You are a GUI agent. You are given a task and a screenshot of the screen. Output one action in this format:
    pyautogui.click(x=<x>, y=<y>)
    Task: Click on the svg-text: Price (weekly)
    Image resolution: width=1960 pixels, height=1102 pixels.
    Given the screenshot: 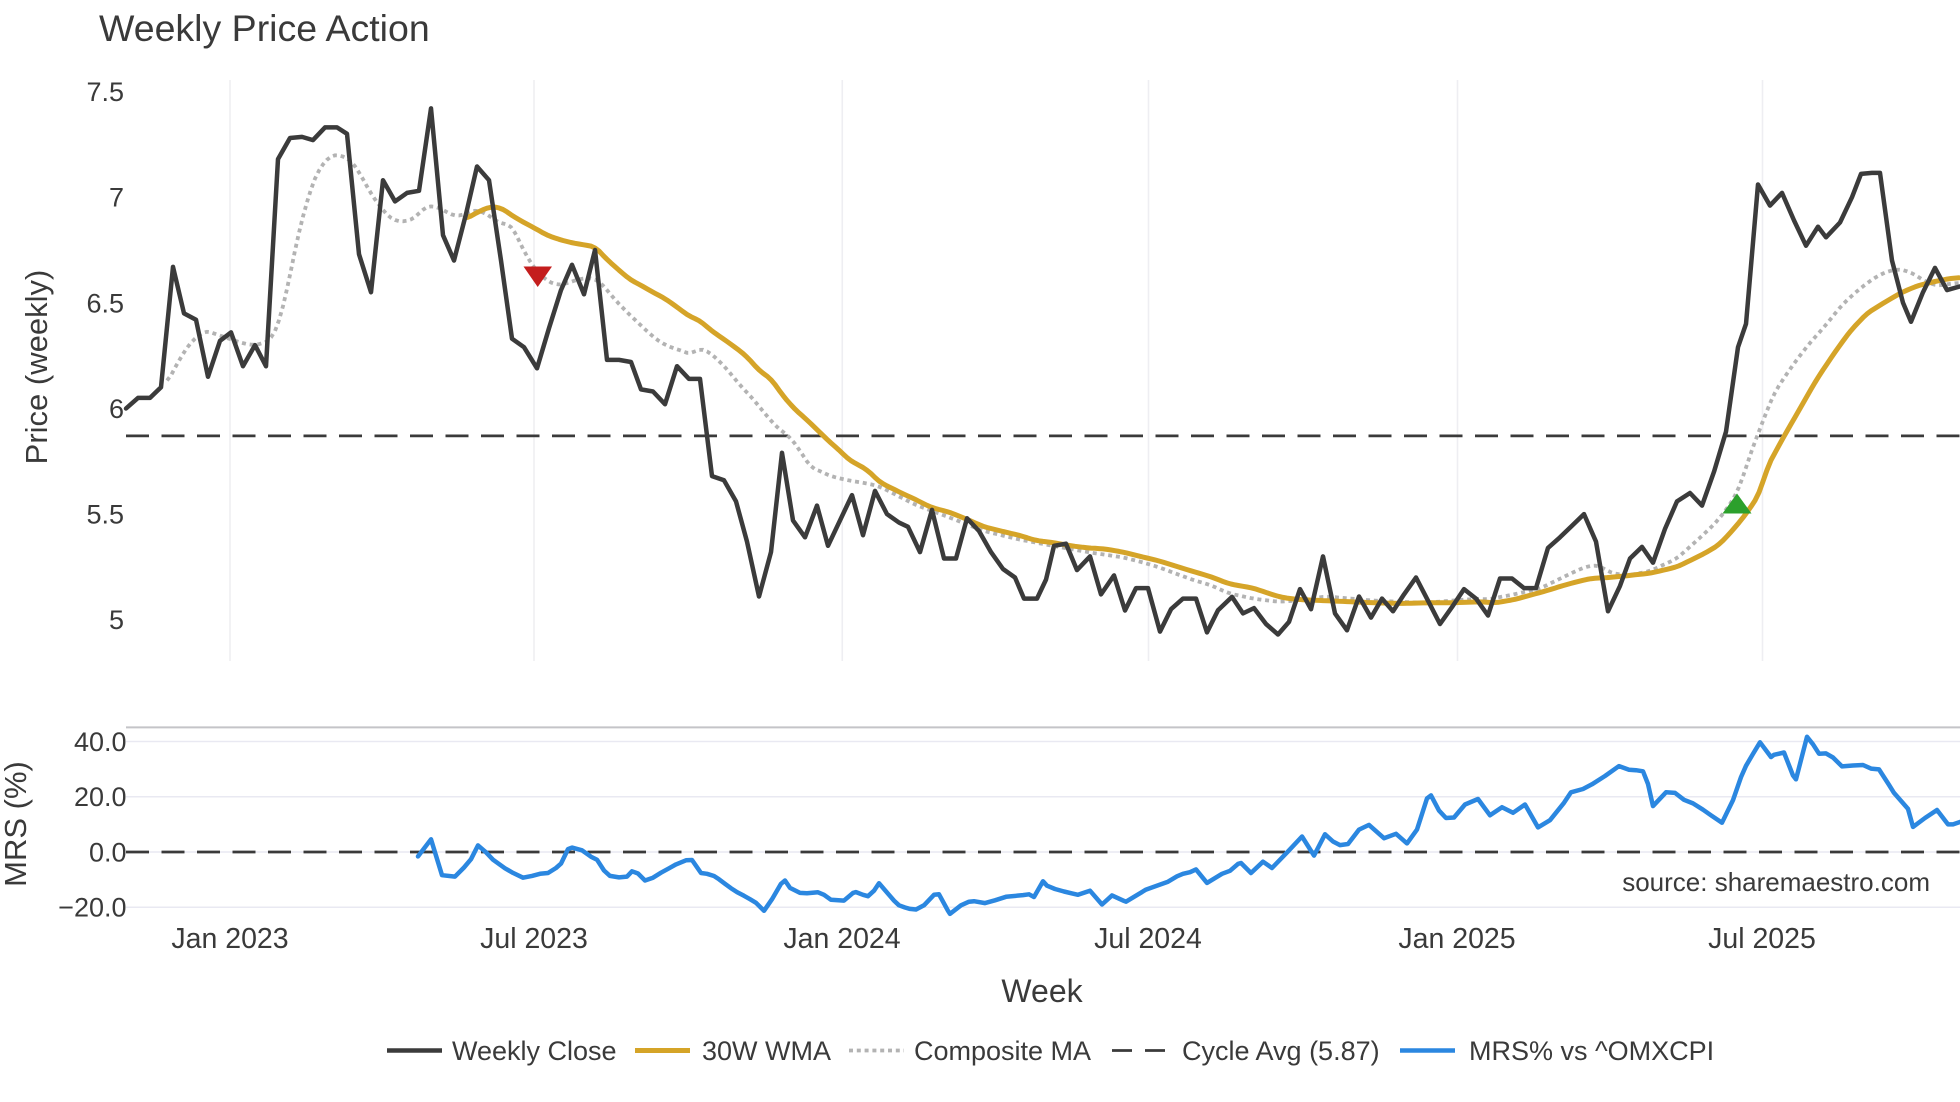 What is the action you would take?
    pyautogui.click(x=36, y=367)
    